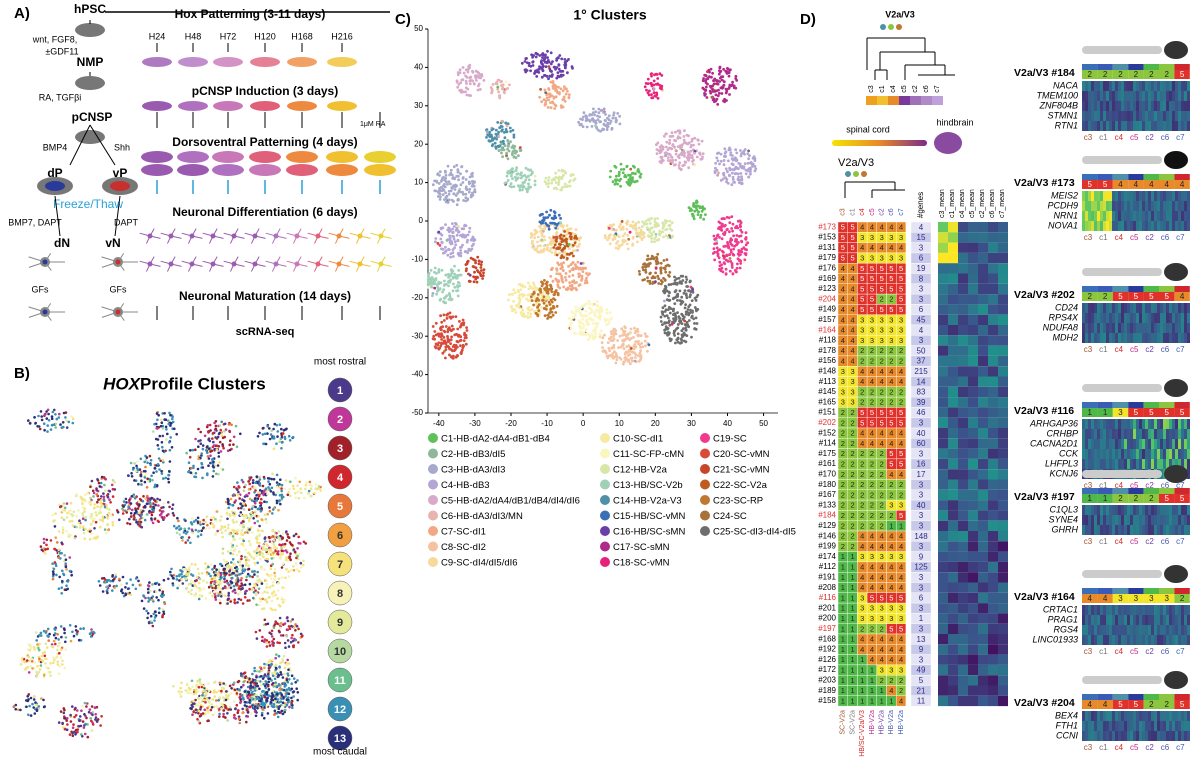 The image size is (1200, 766). Describe the element at coordinates (126, 222) in the screenshot. I see `step-label: DAPT` at that location.